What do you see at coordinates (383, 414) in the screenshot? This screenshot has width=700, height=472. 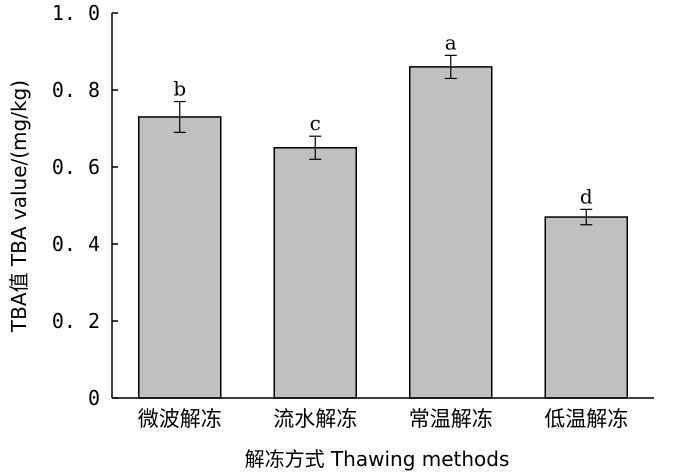 I see `x-axis: 微波解冻 流水解冻 常温解冻 低温解冻` at bounding box center [383, 414].